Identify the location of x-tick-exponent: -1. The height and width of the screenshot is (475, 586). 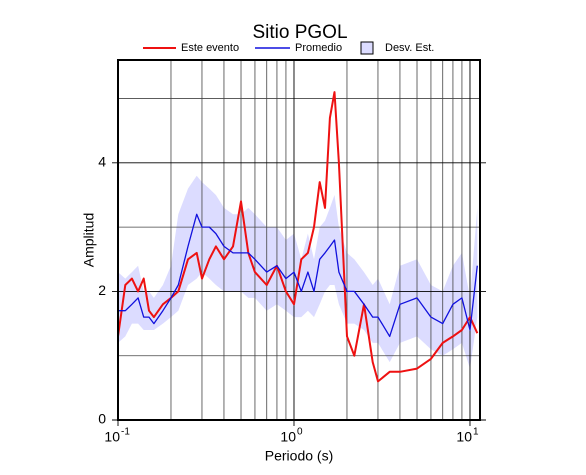
(125, 432).